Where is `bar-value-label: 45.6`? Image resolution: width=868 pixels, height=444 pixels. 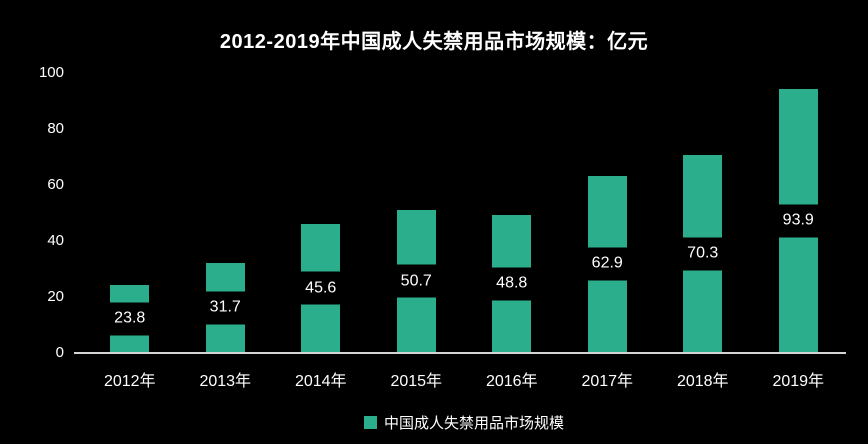 bar-value-label: 45.6 is located at coordinates (321, 288).